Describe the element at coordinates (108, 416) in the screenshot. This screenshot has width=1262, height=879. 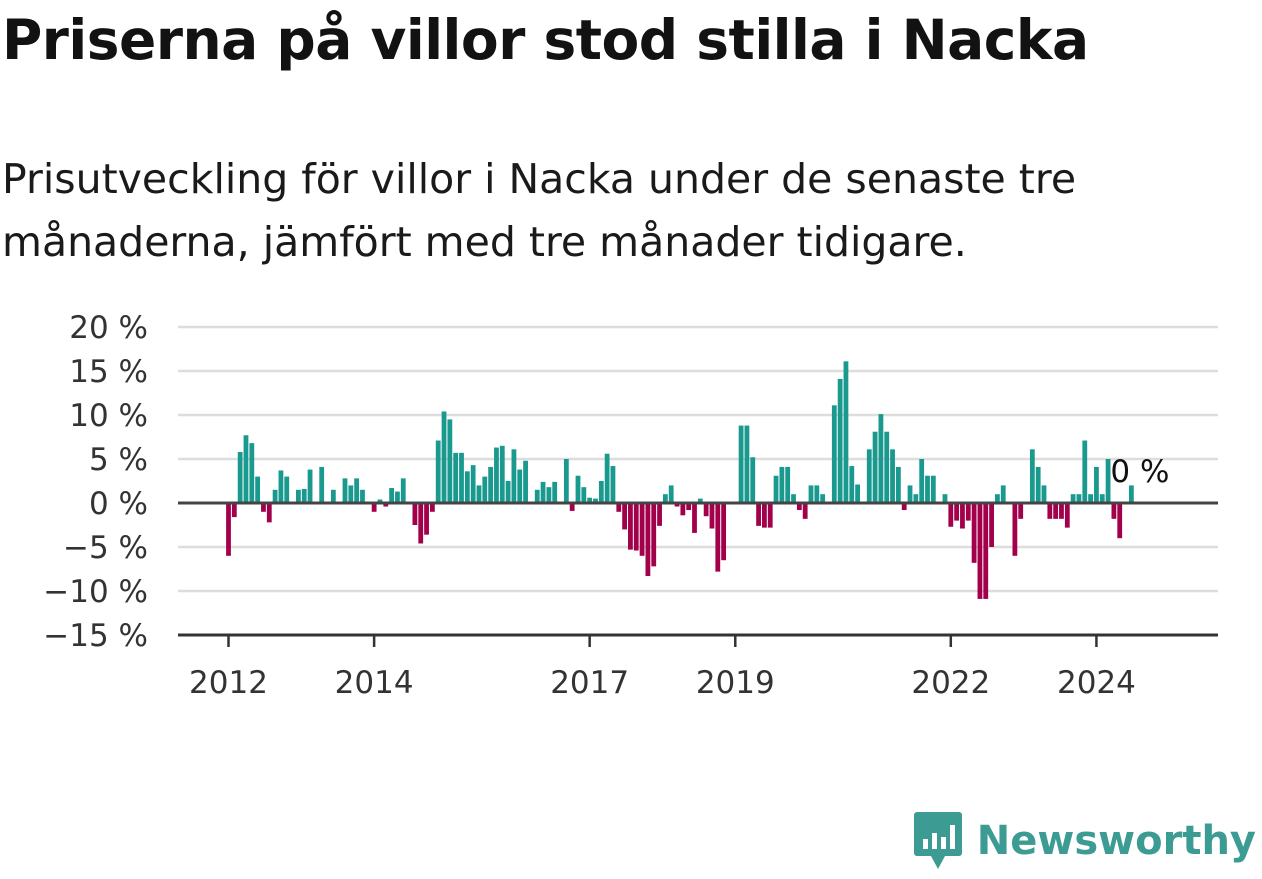
I see `y-tick-label: 10 %` at that location.